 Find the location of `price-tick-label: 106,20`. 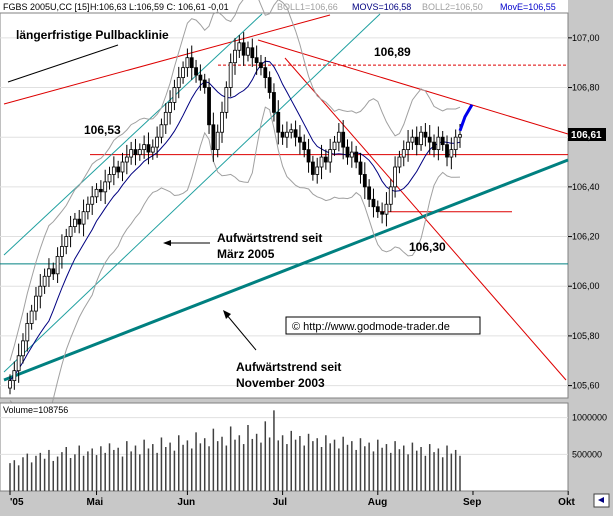

price-tick-label: 106,20 is located at coordinates (586, 237).